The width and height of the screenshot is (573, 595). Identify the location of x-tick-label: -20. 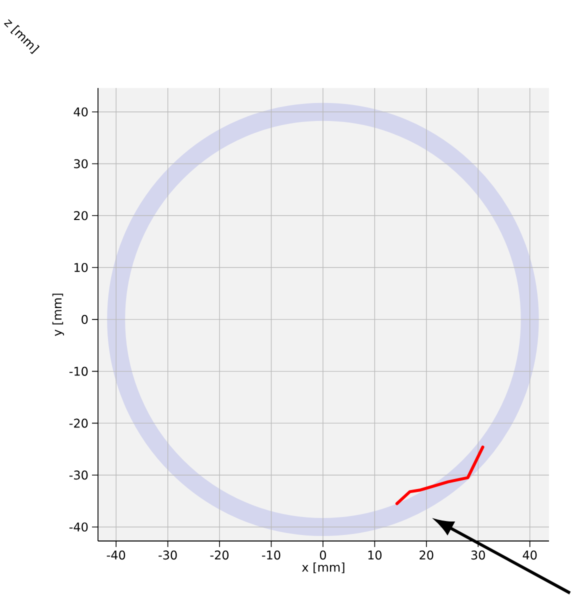
(219, 555).